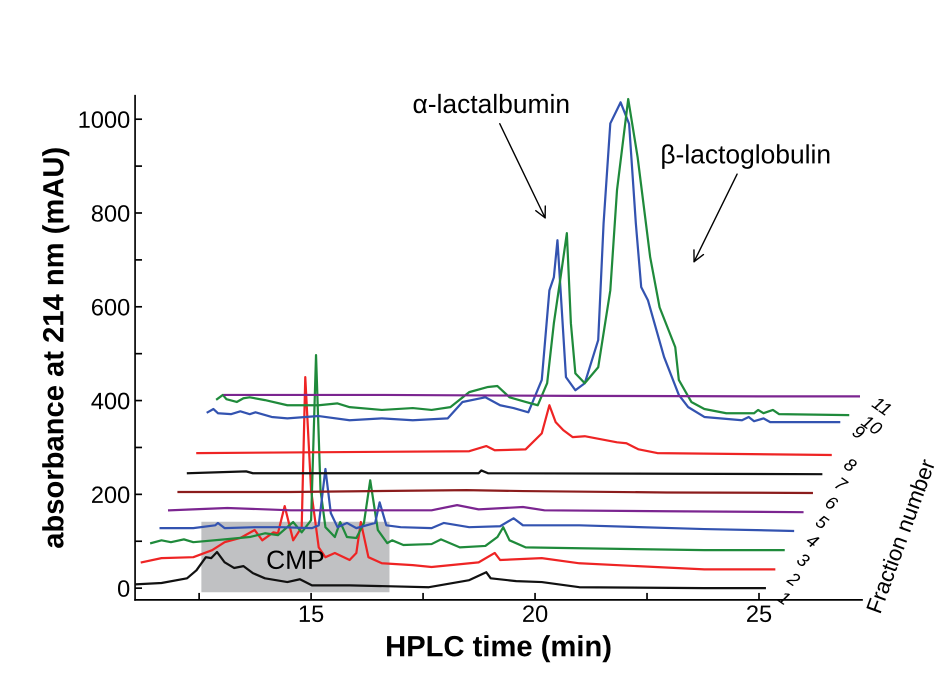  What do you see at coordinates (832, 503) in the screenshot?
I see `text: 6` at bounding box center [832, 503].